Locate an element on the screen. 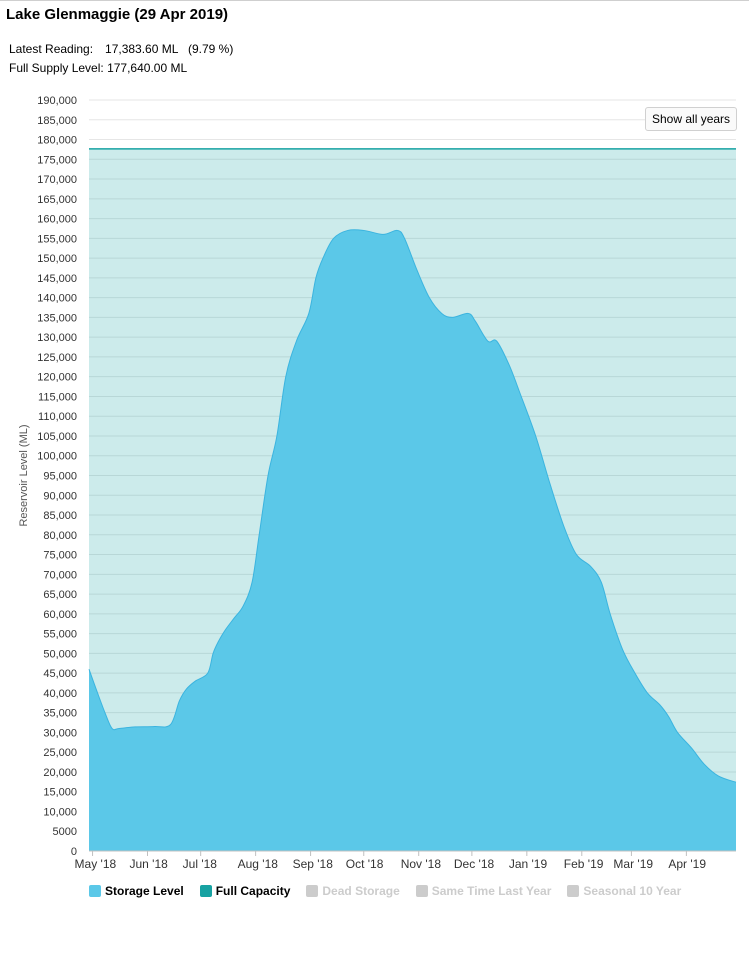 This screenshot has height=957, width=749. legend-label: Dead Storage is located at coordinates (361, 891).